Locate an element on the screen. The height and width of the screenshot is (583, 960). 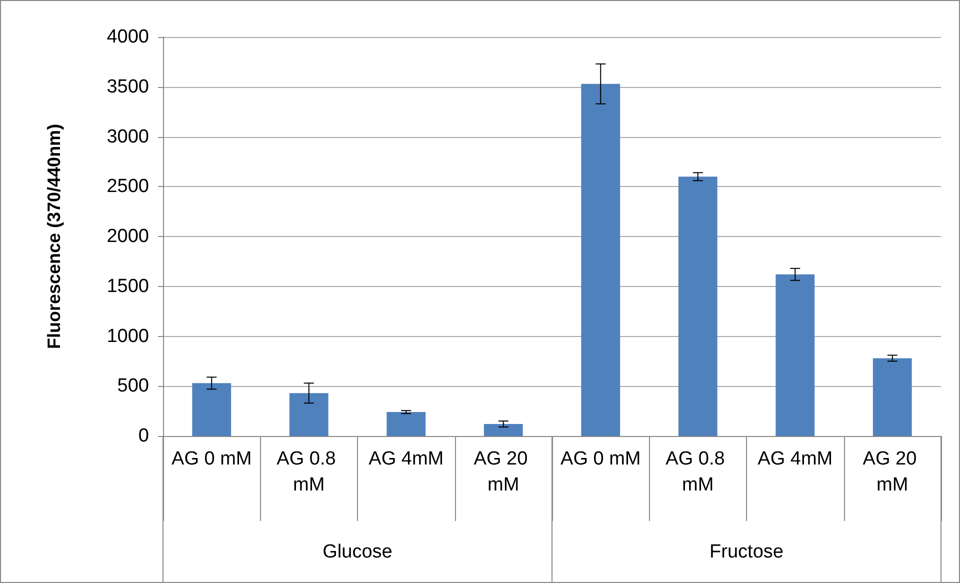
text: Fructose is located at coordinates (747, 552).